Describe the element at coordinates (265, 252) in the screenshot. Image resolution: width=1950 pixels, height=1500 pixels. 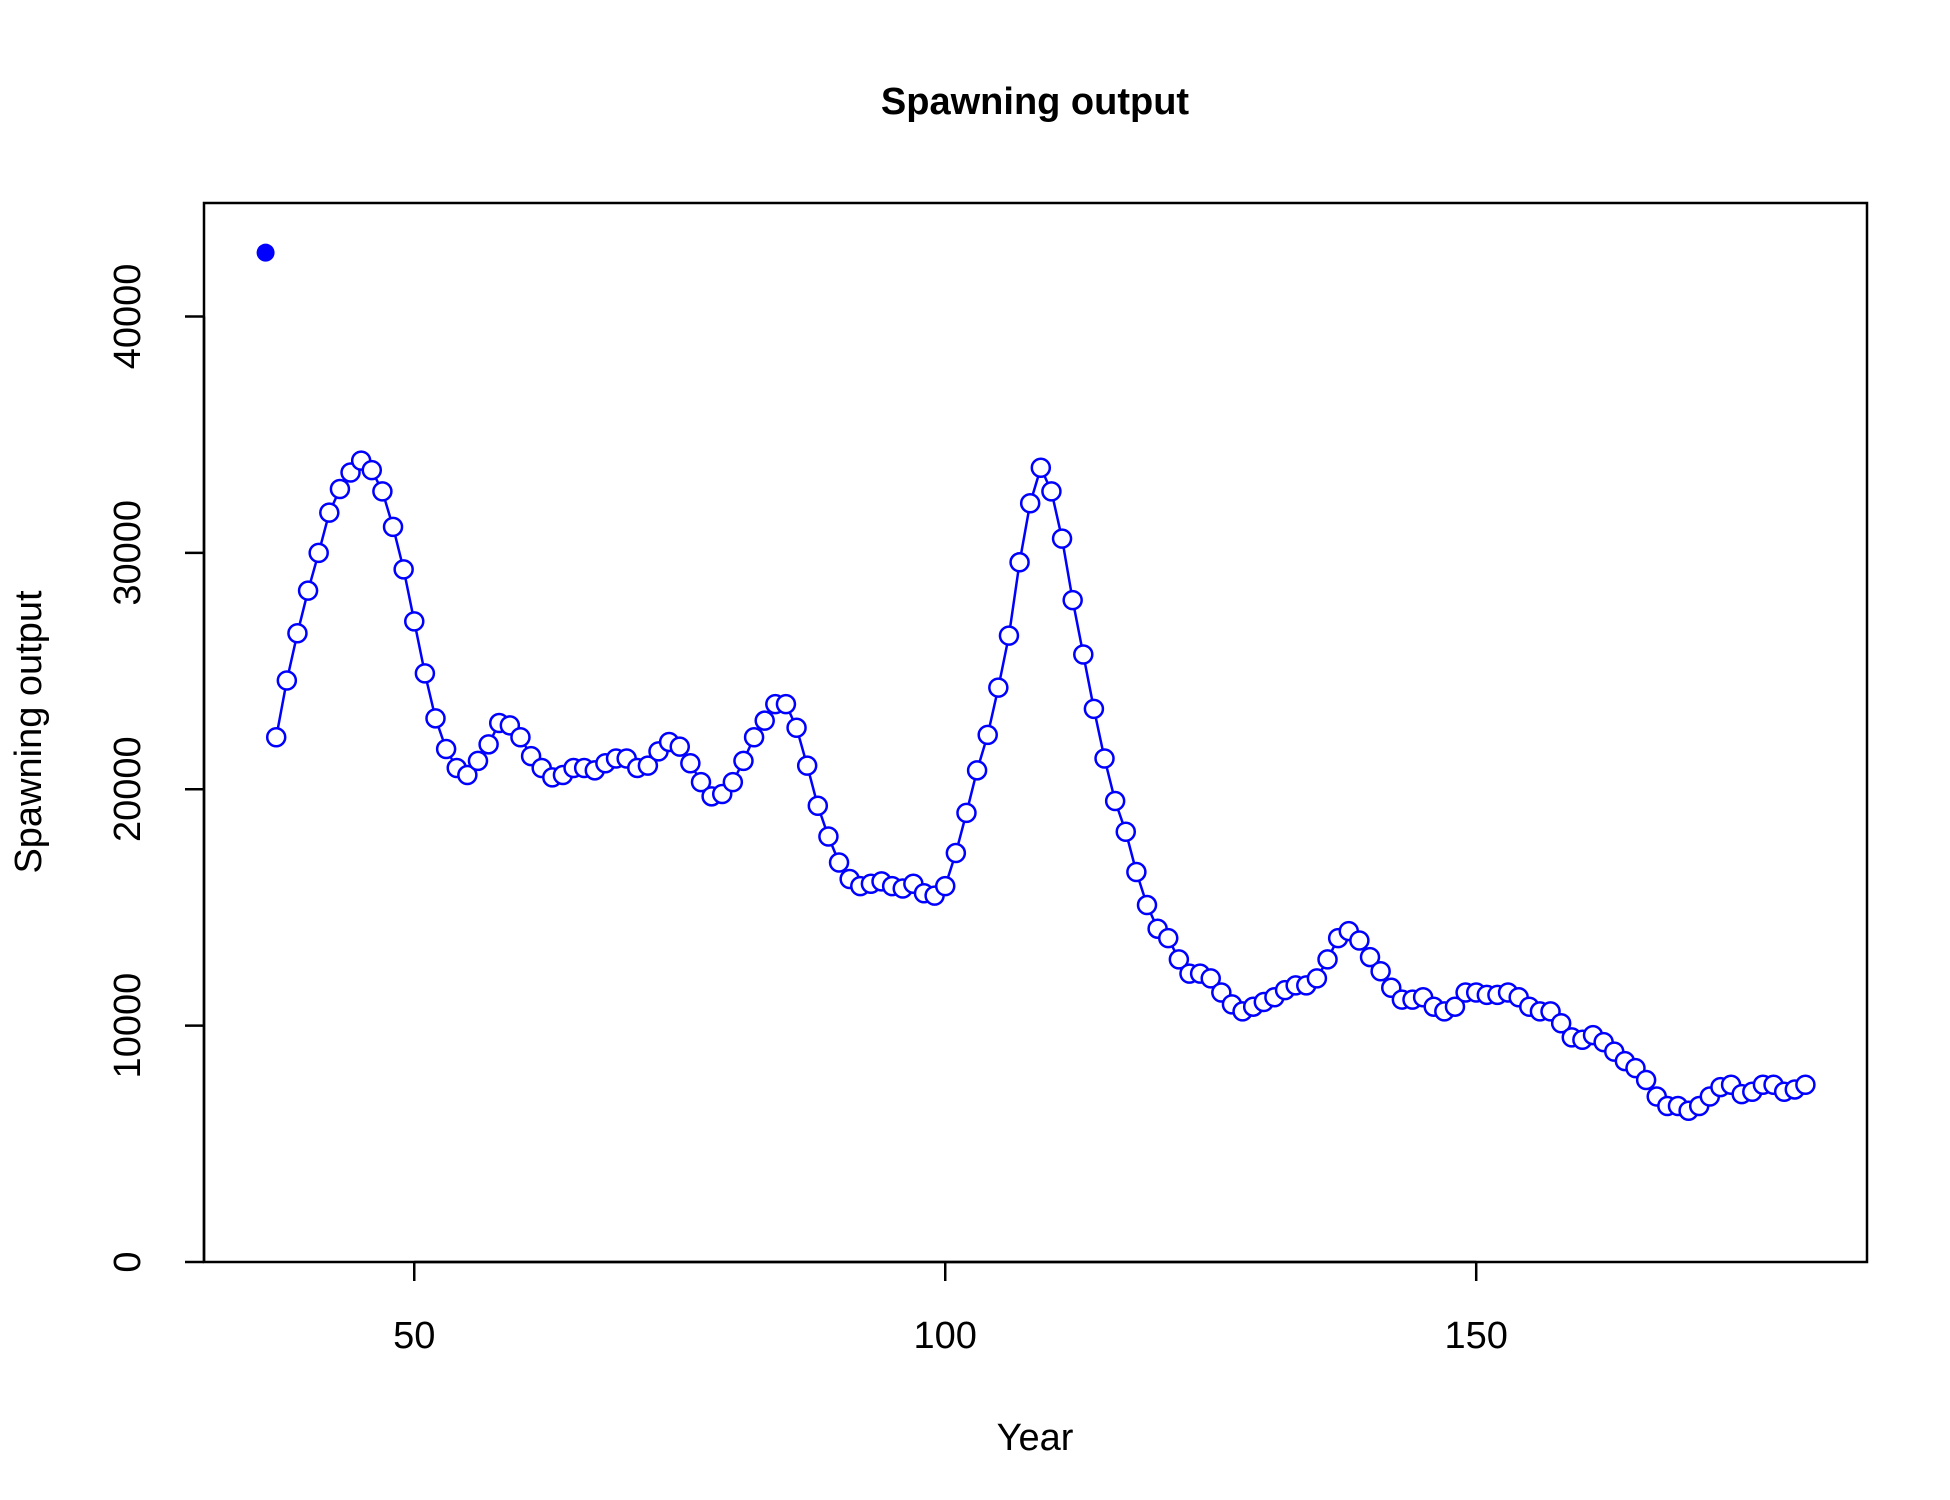
I see `start-point` at that location.